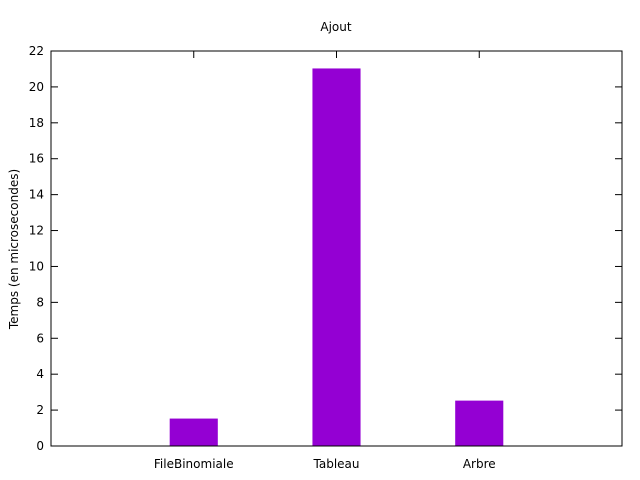 The height and width of the screenshot is (480, 640). I want to click on y-tick-label: 22, so click(36, 51).